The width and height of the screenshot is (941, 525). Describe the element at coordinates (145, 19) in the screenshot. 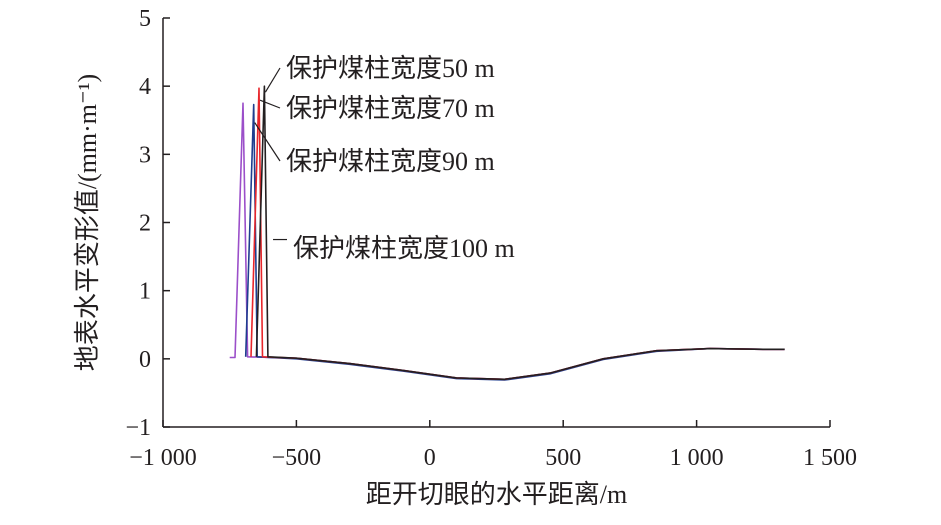

I see `y-tick-label: 5` at that location.